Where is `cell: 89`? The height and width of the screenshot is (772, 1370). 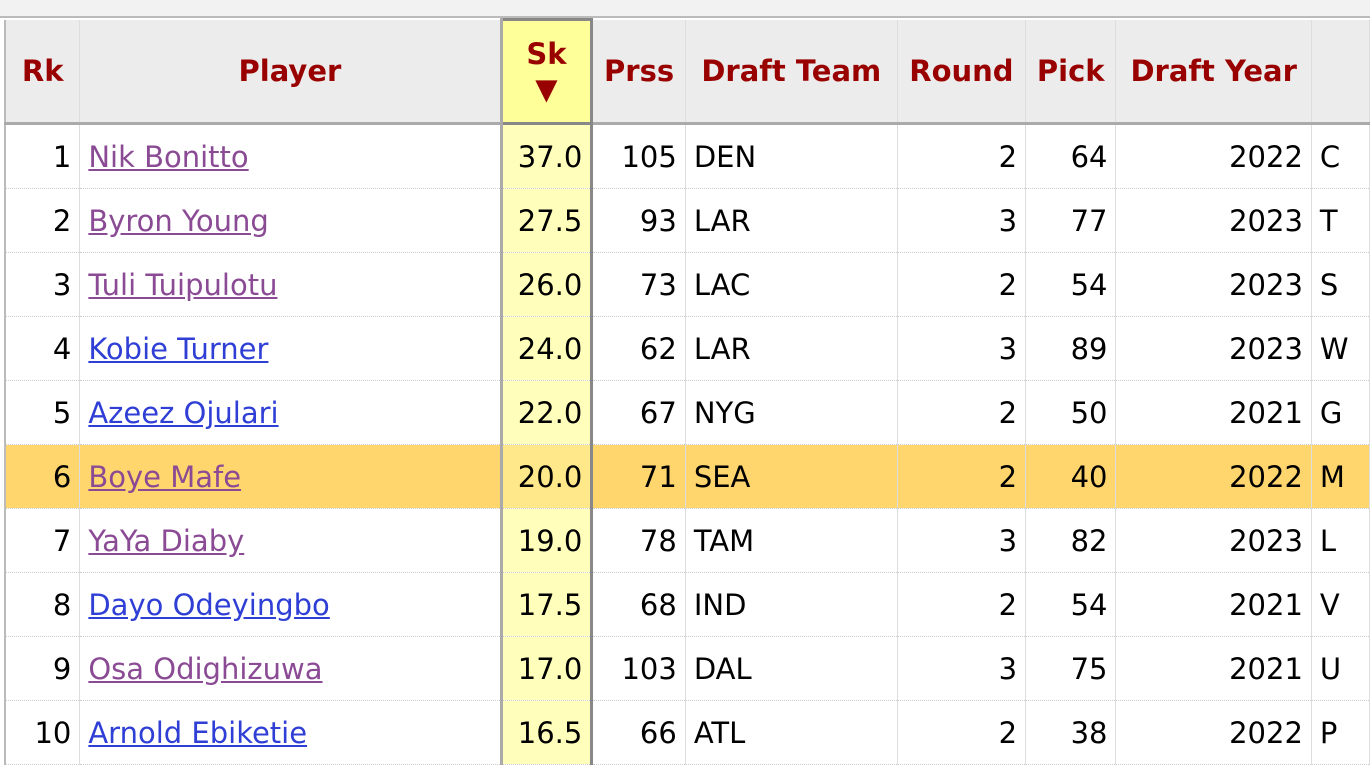
cell: 89 is located at coordinates (1071, 348).